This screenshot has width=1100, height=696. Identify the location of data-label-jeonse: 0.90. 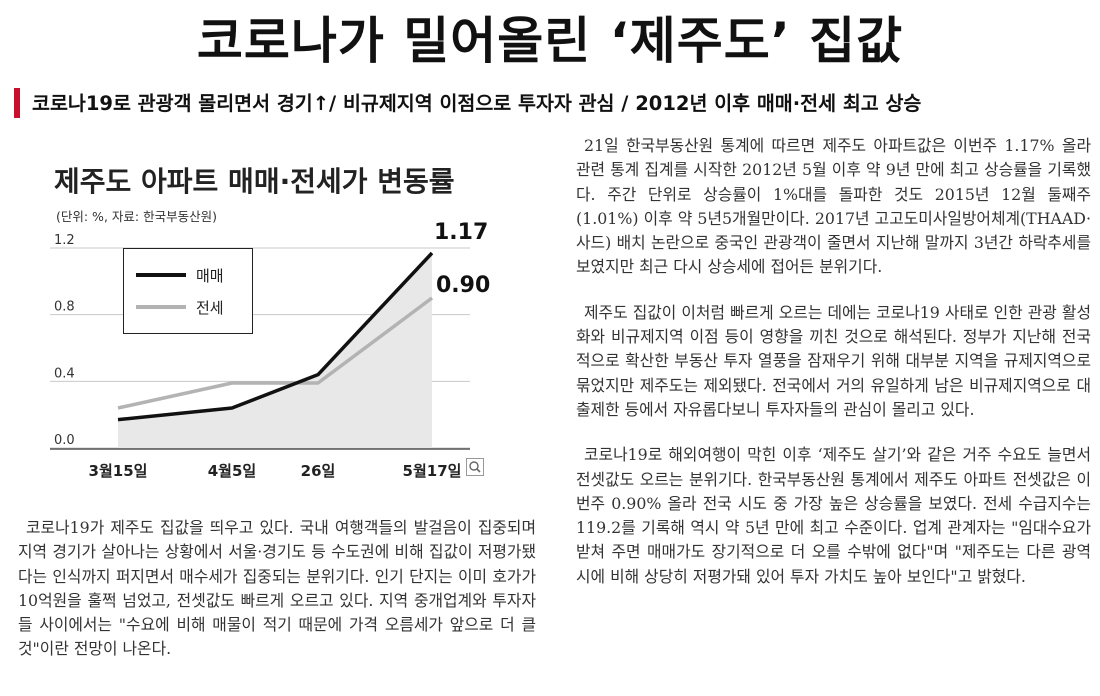
(463, 285).